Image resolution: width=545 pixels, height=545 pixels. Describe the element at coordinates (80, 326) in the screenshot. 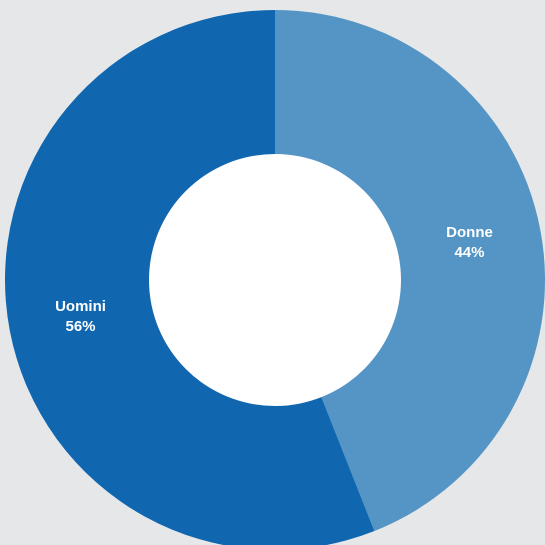

I see `slice-value-uomini: 56%` at that location.